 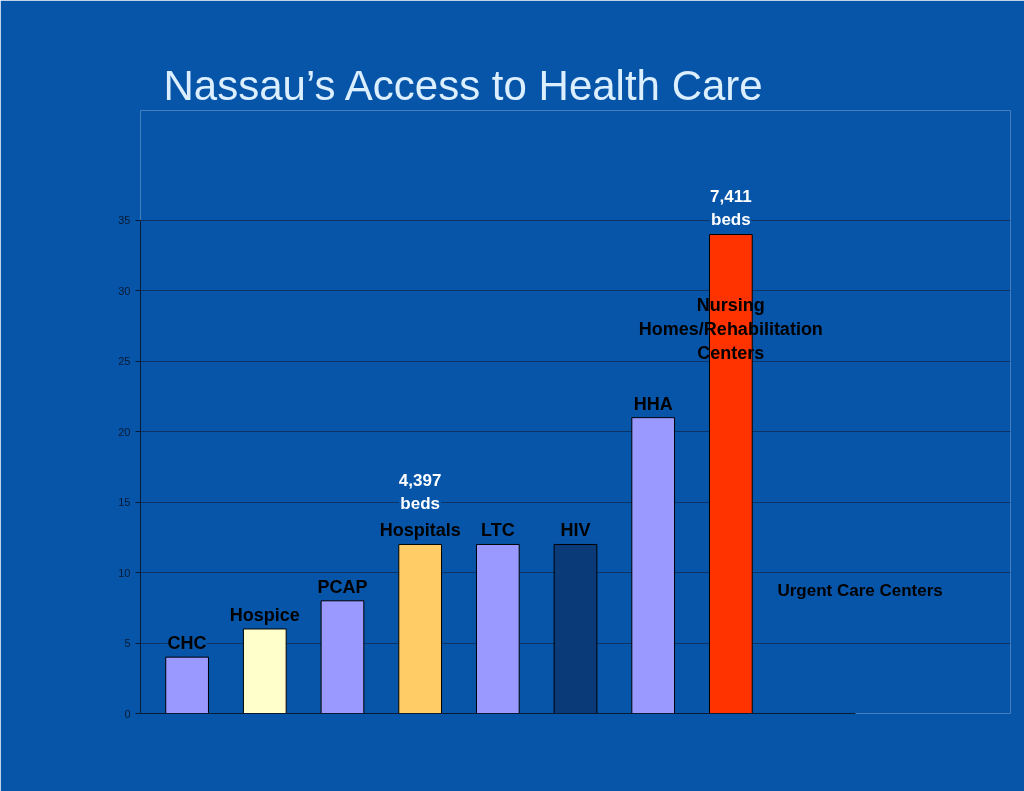 I want to click on y-tick-label: 20, so click(x=124, y=431).